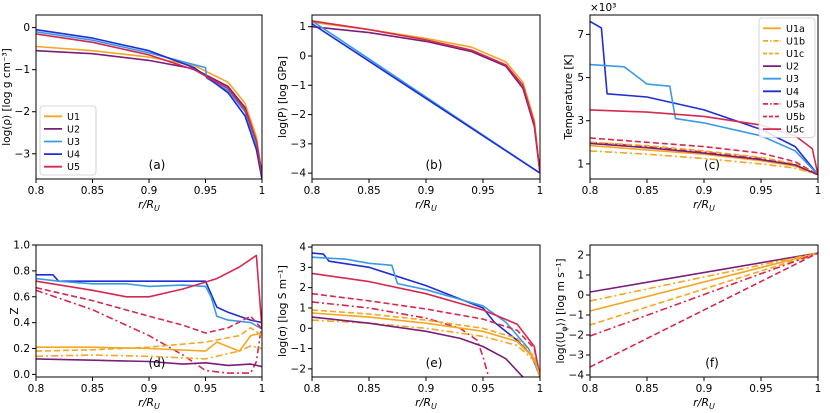  What do you see at coordinates (569, 98) in the screenshot?
I see `y-axis-label: Temperature [K]` at bounding box center [569, 98].